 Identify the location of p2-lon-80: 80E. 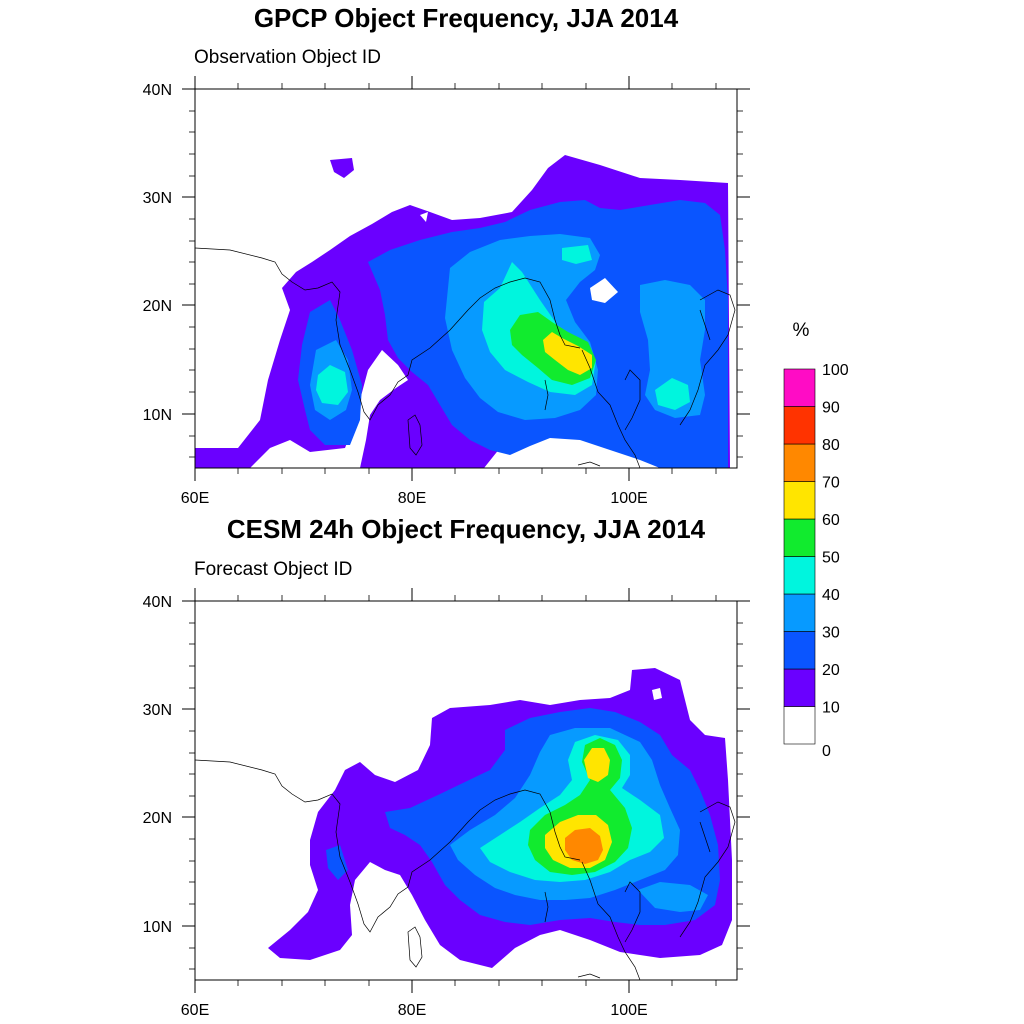
(412, 1010).